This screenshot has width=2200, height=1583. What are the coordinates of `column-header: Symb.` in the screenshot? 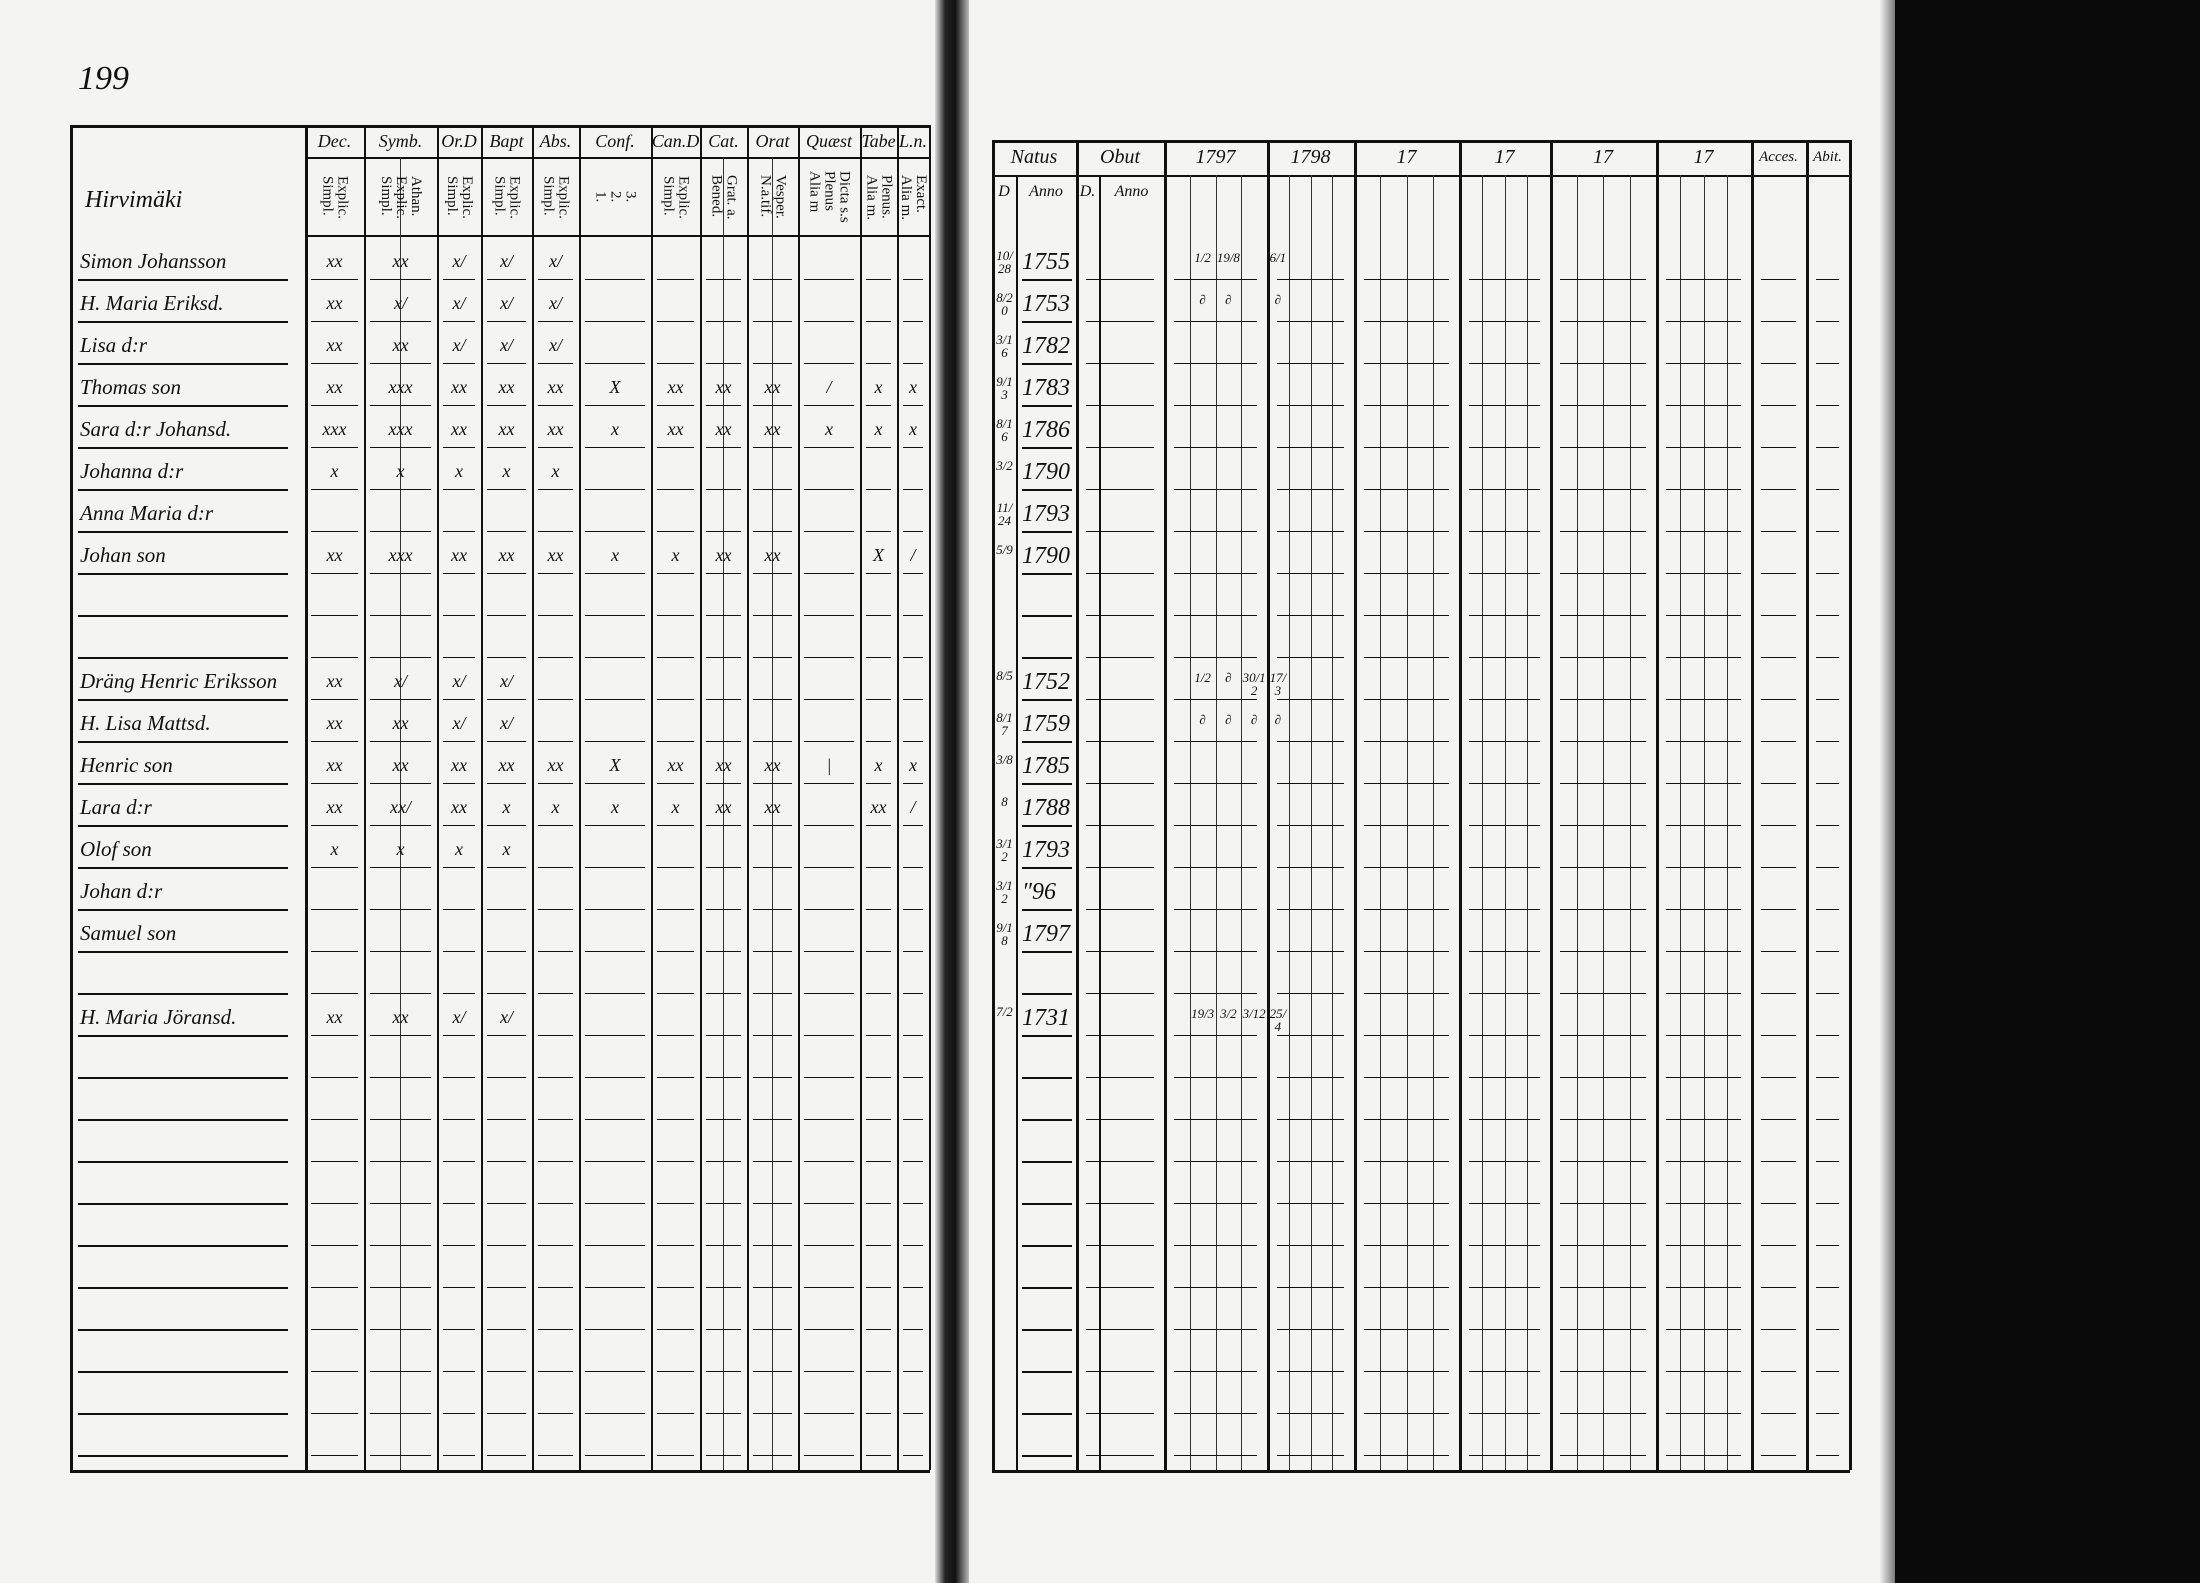 It's located at (400, 140).